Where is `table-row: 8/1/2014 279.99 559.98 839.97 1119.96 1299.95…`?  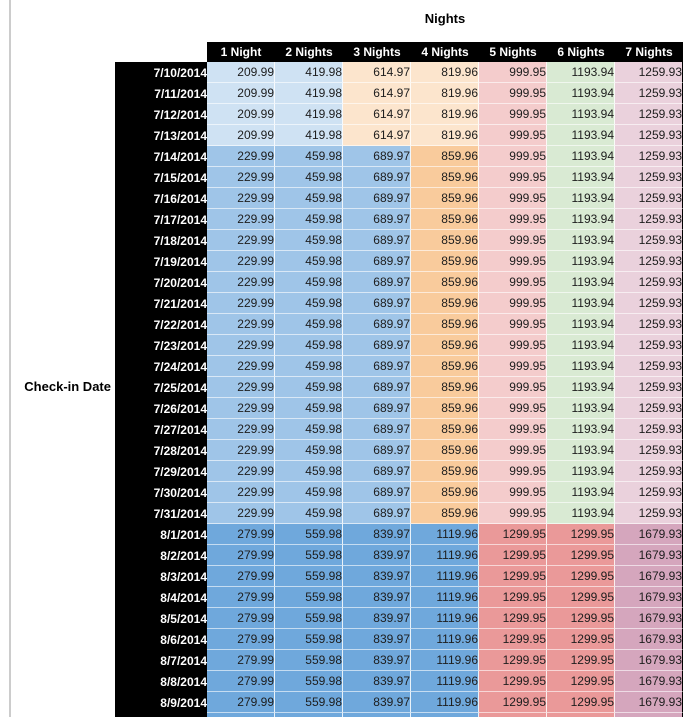
table-row: 8/1/2014 279.99 559.98 839.97 1119.96 1299.95… is located at coordinates (399, 534).